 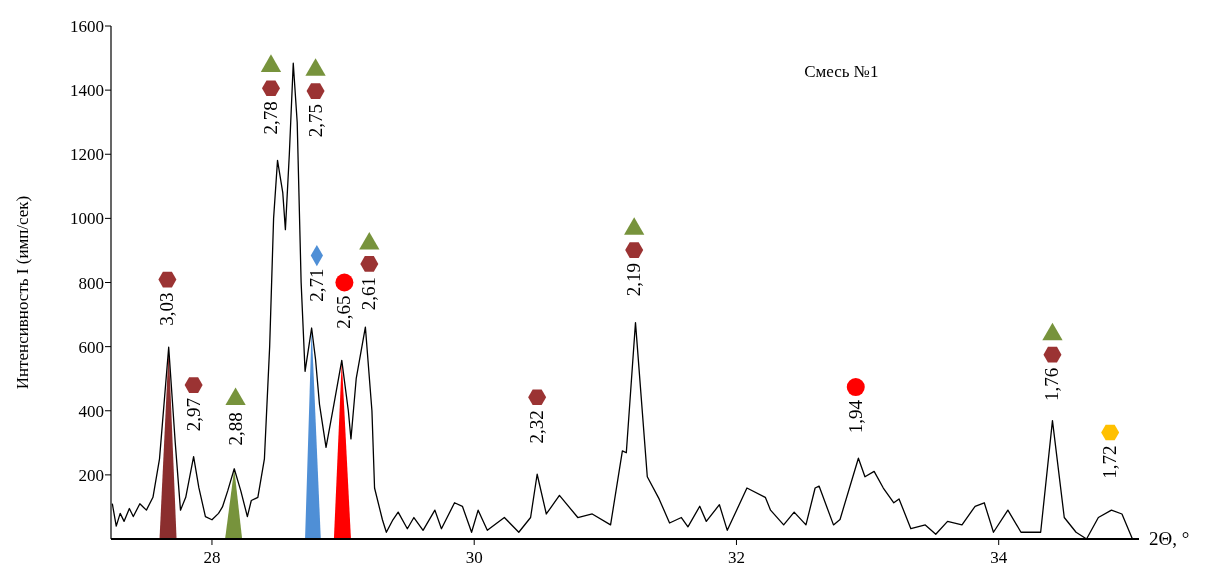 I want to click on annotation: 2,19, so click(x=634, y=280).